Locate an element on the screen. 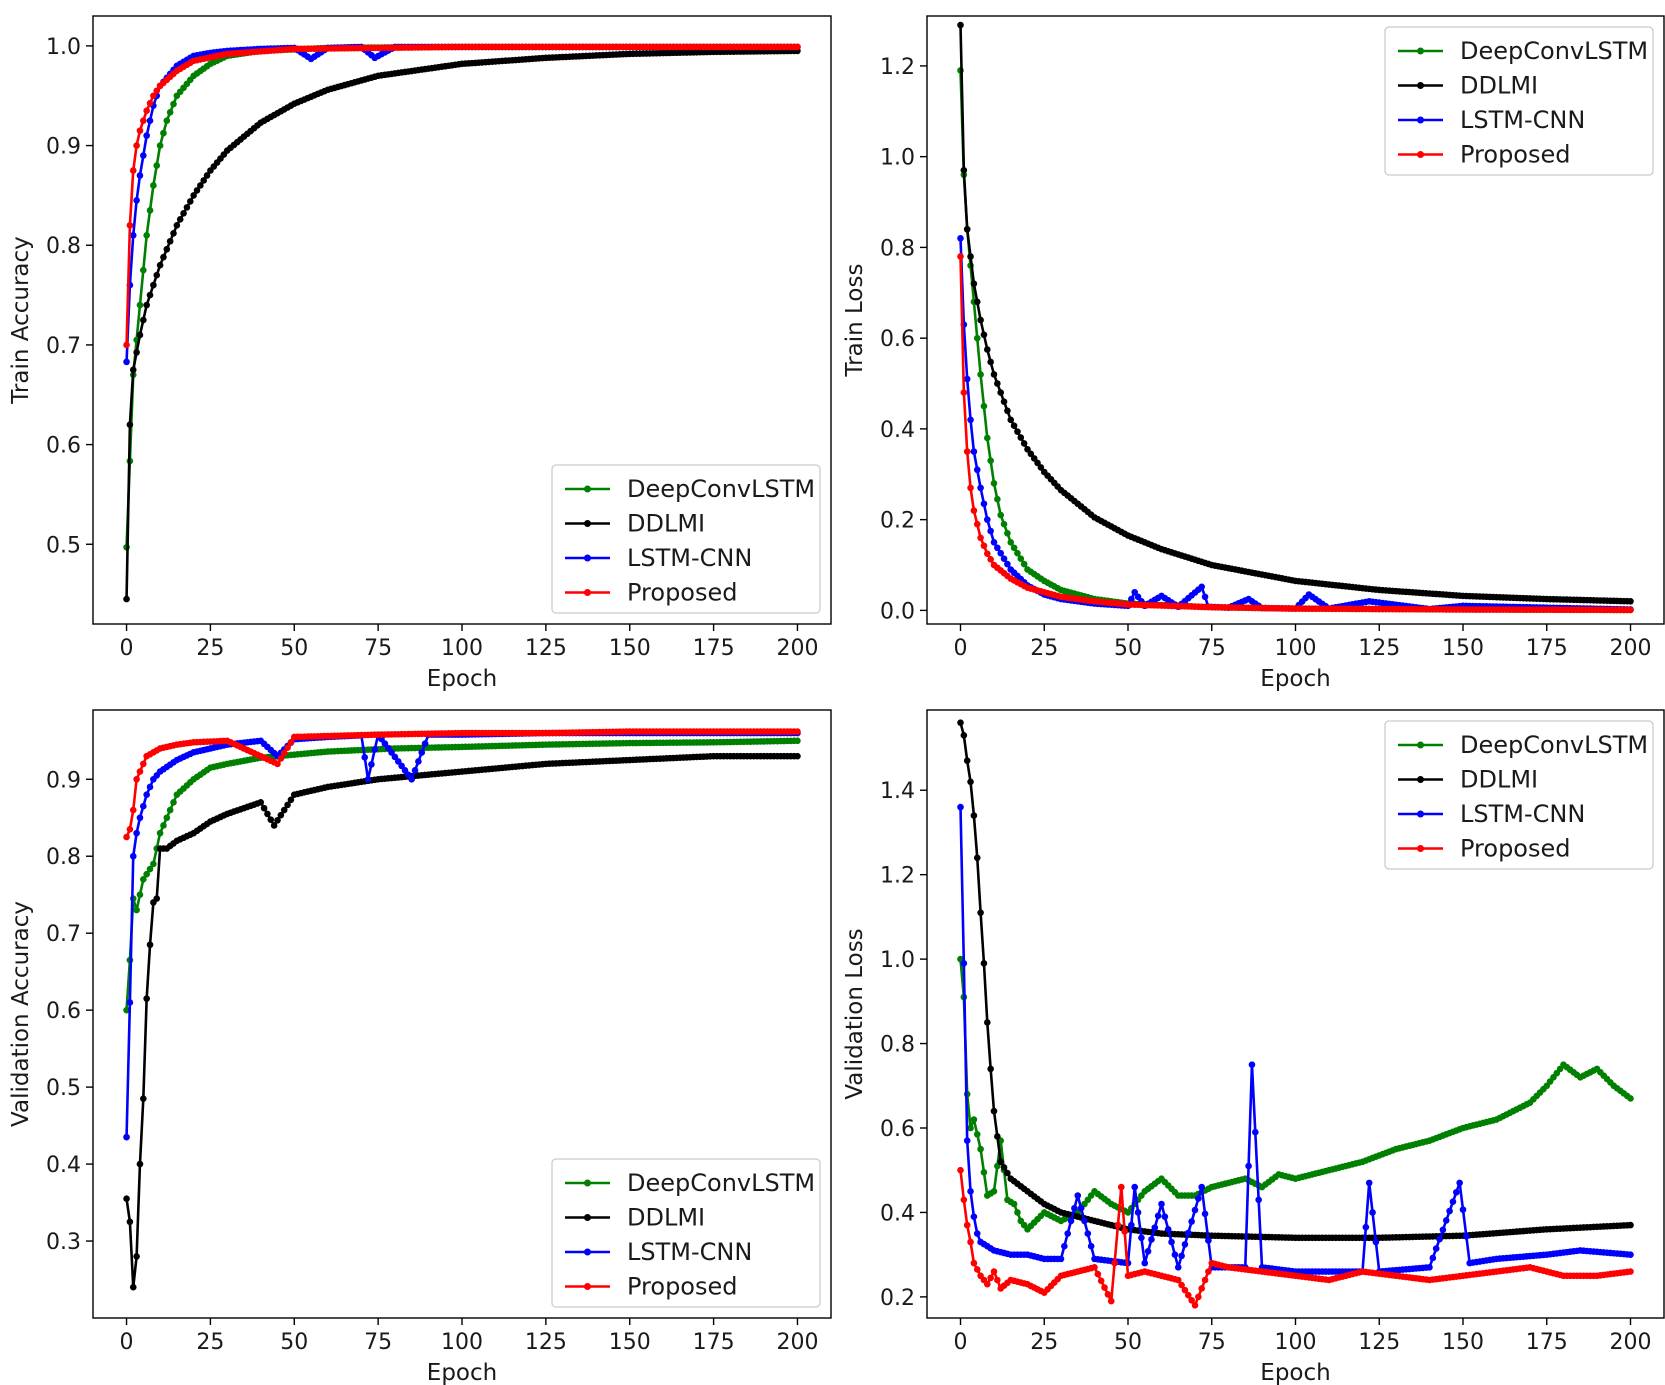  legend-label: DDLMI is located at coordinates (666, 1218).